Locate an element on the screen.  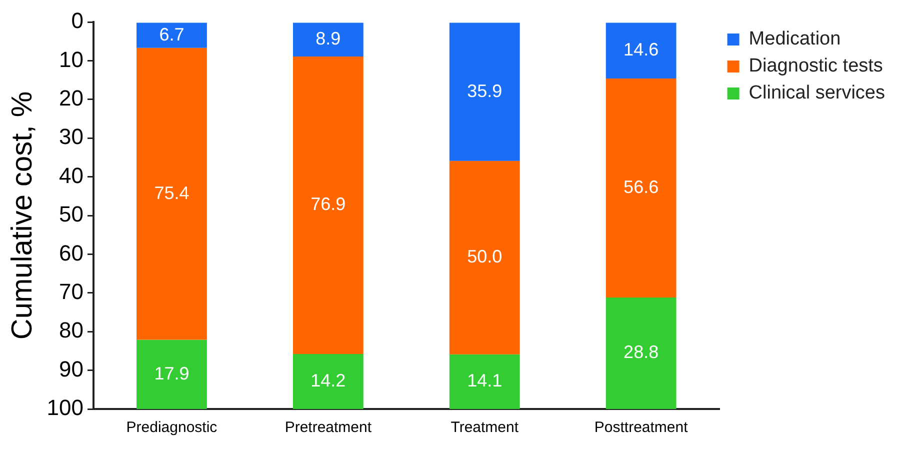
y-tick-label: 10 is located at coordinates (71, 59).